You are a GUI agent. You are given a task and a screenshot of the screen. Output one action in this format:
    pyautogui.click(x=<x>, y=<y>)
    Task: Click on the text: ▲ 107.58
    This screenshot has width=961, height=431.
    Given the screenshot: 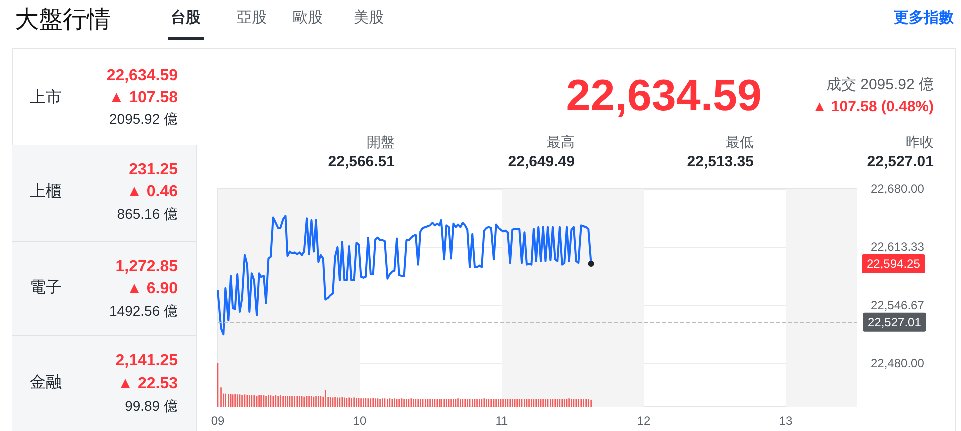 What is the action you would take?
    pyautogui.click(x=143, y=98)
    